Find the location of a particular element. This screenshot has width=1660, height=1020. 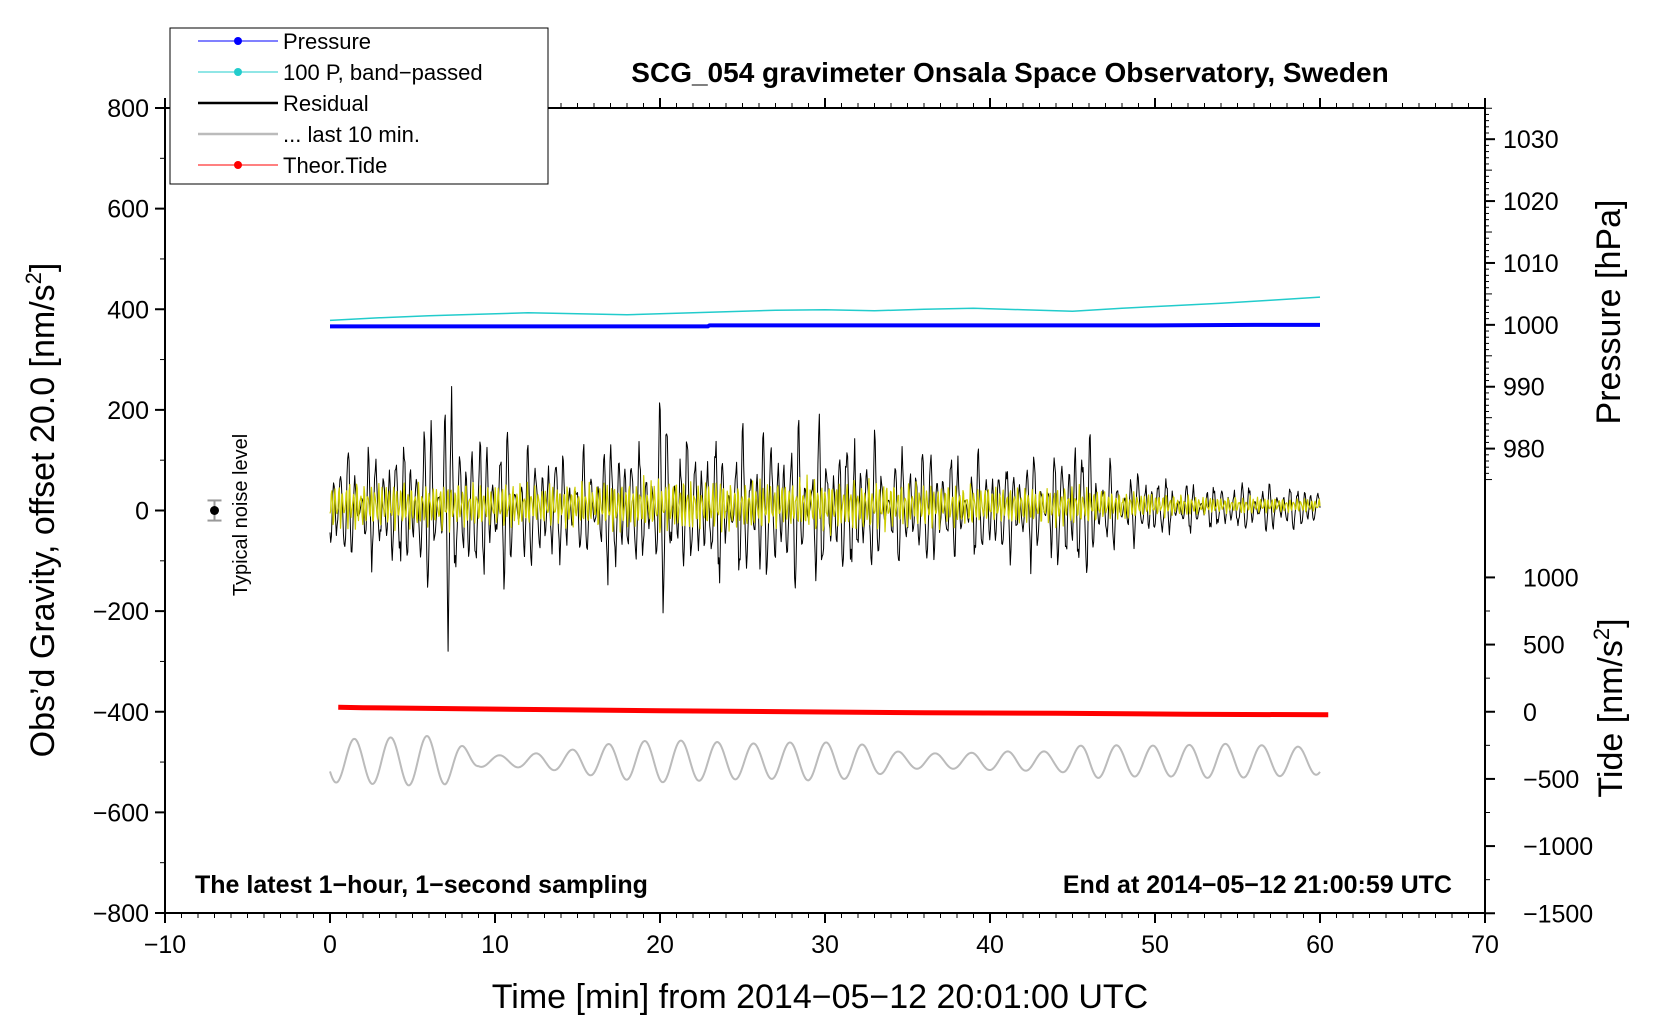

pressure-tick-label: 990 is located at coordinates (1524, 388).